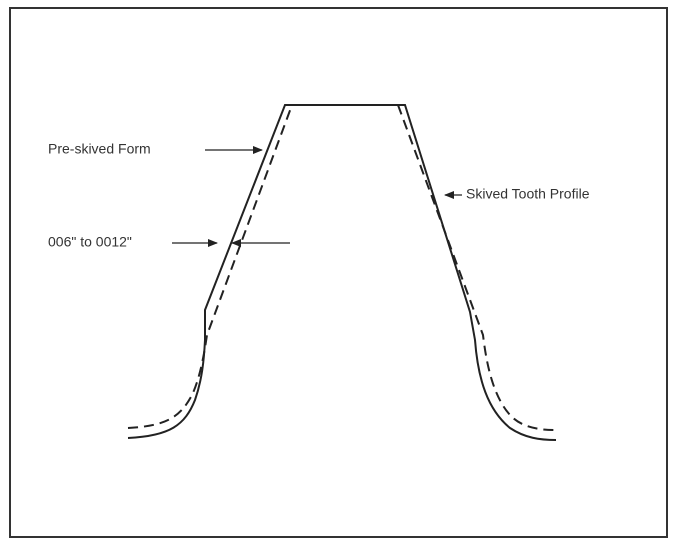 Image resolution: width=675 pixels, height=544 pixels. What do you see at coordinates (90, 242) in the screenshot?
I see `tolerance-label: 006" to 0012"` at bounding box center [90, 242].